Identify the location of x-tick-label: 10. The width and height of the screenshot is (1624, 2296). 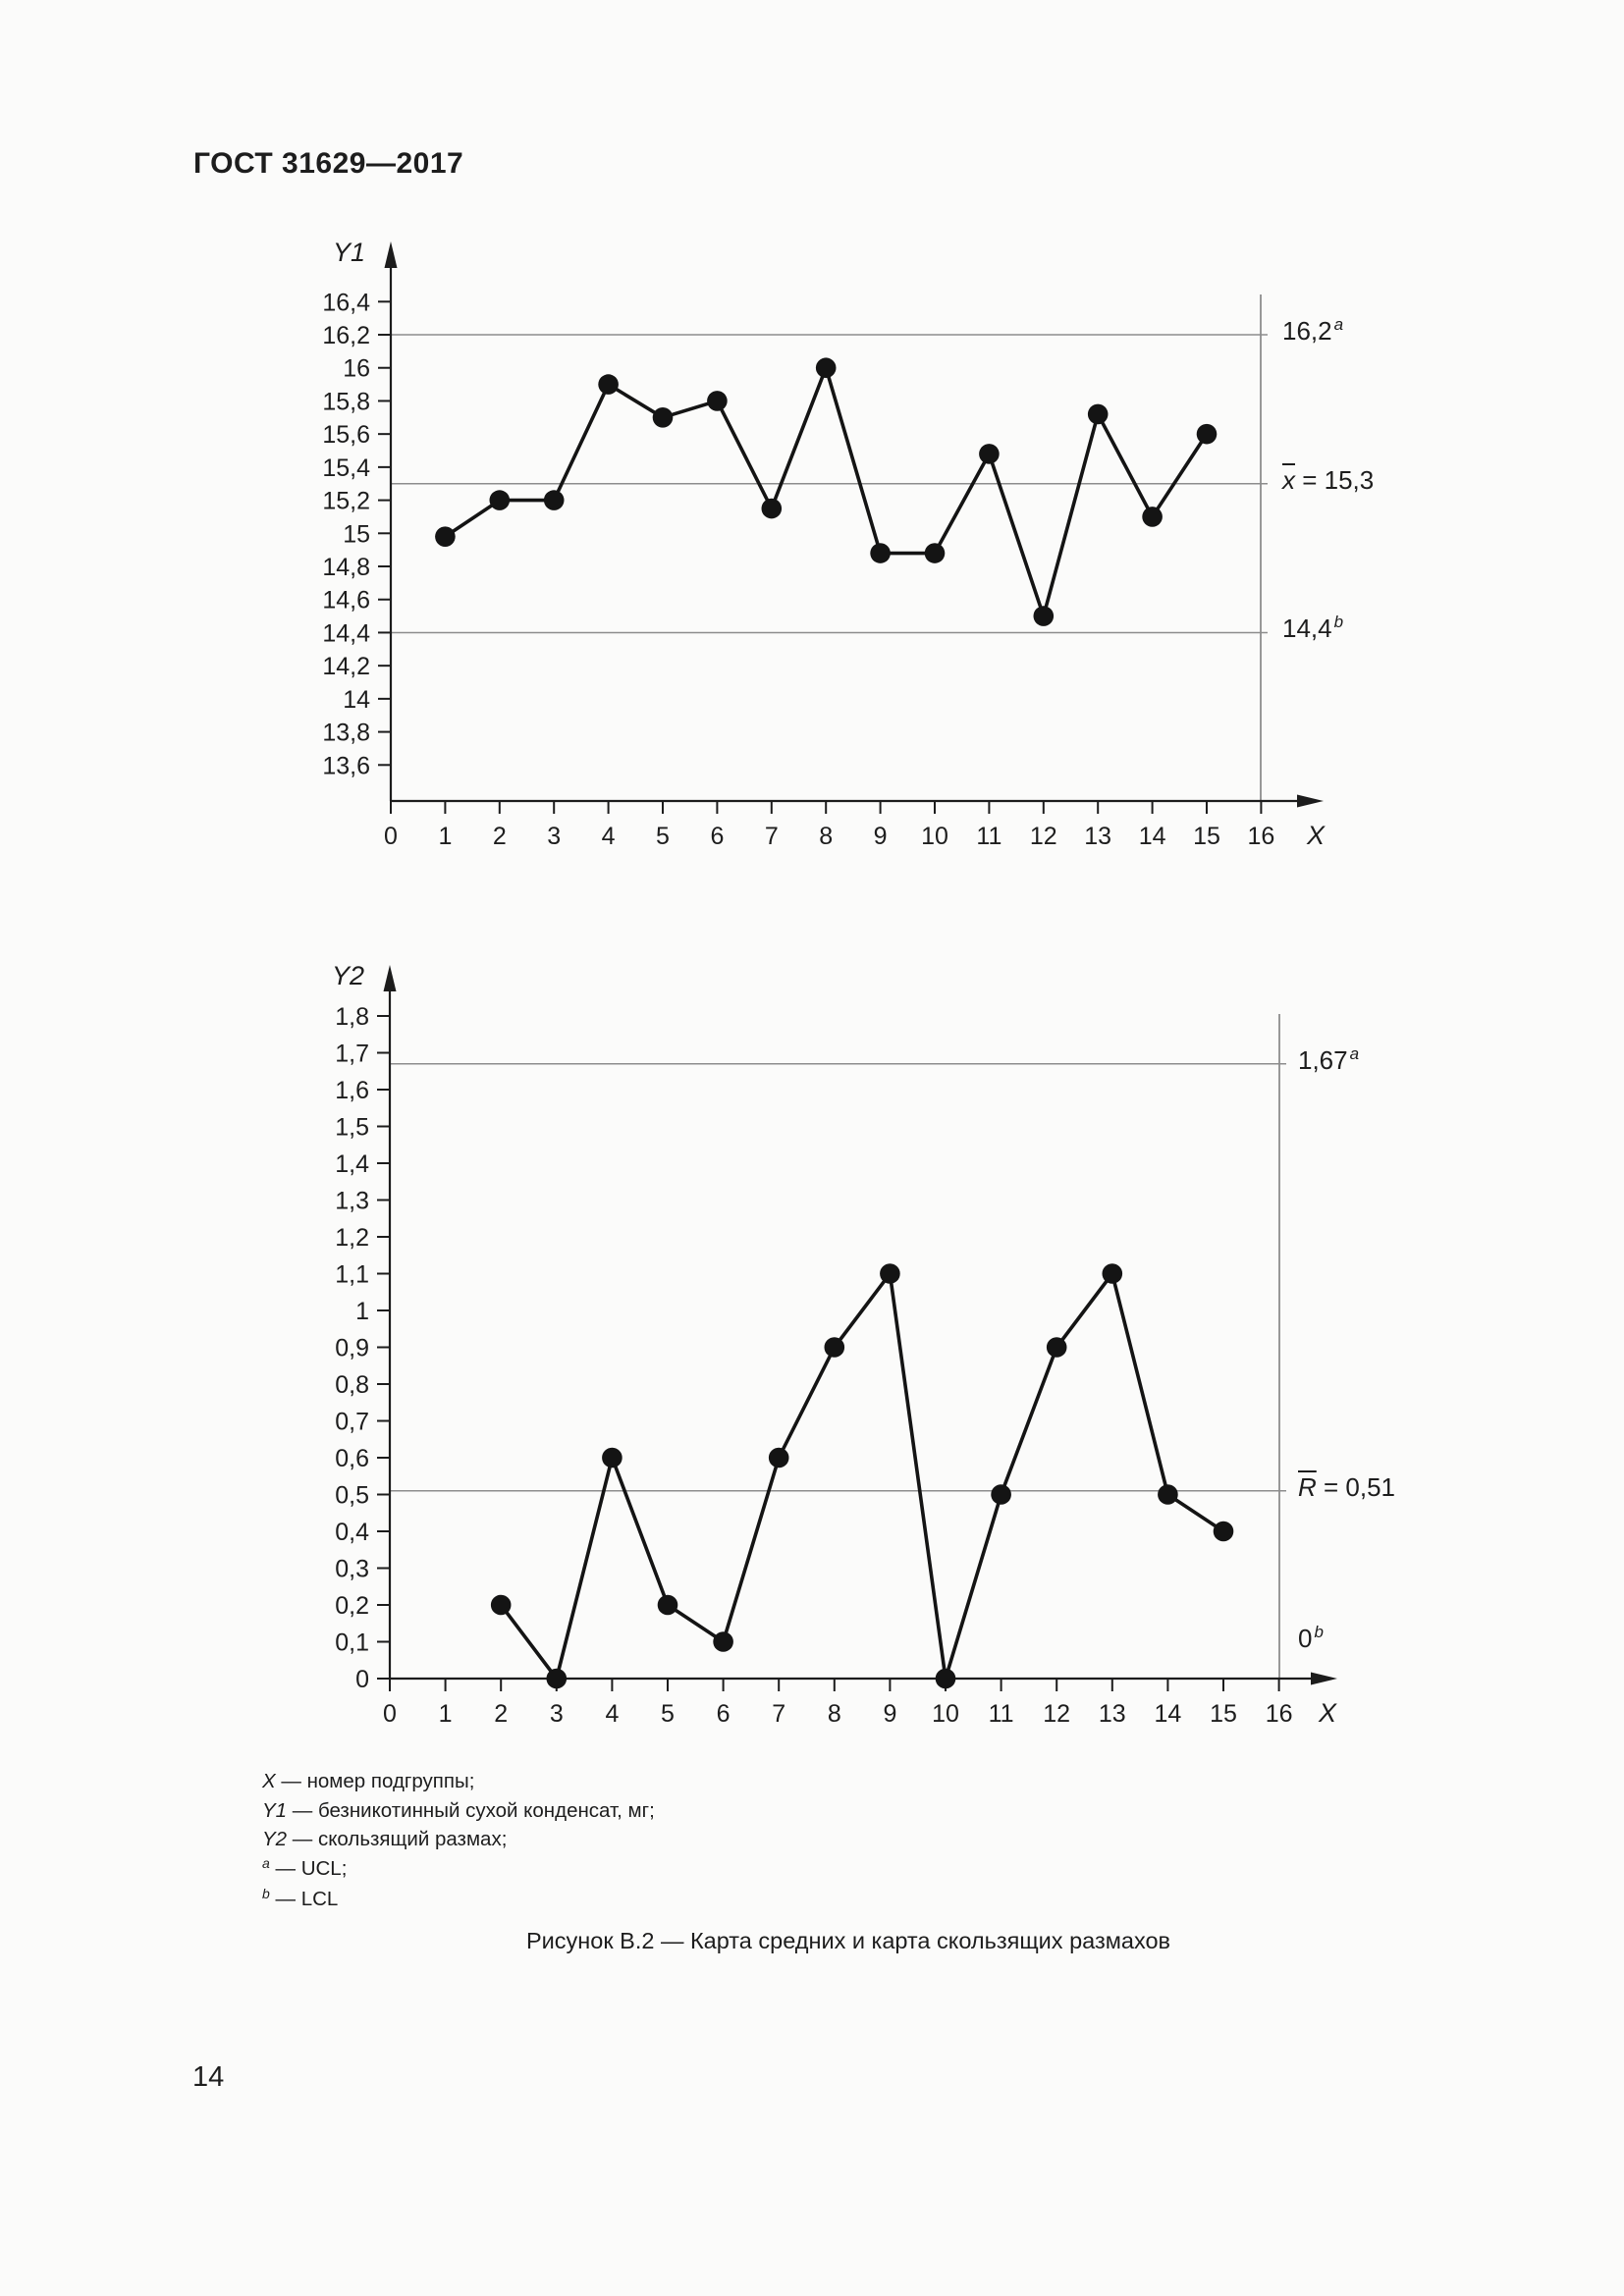
(945, 1714).